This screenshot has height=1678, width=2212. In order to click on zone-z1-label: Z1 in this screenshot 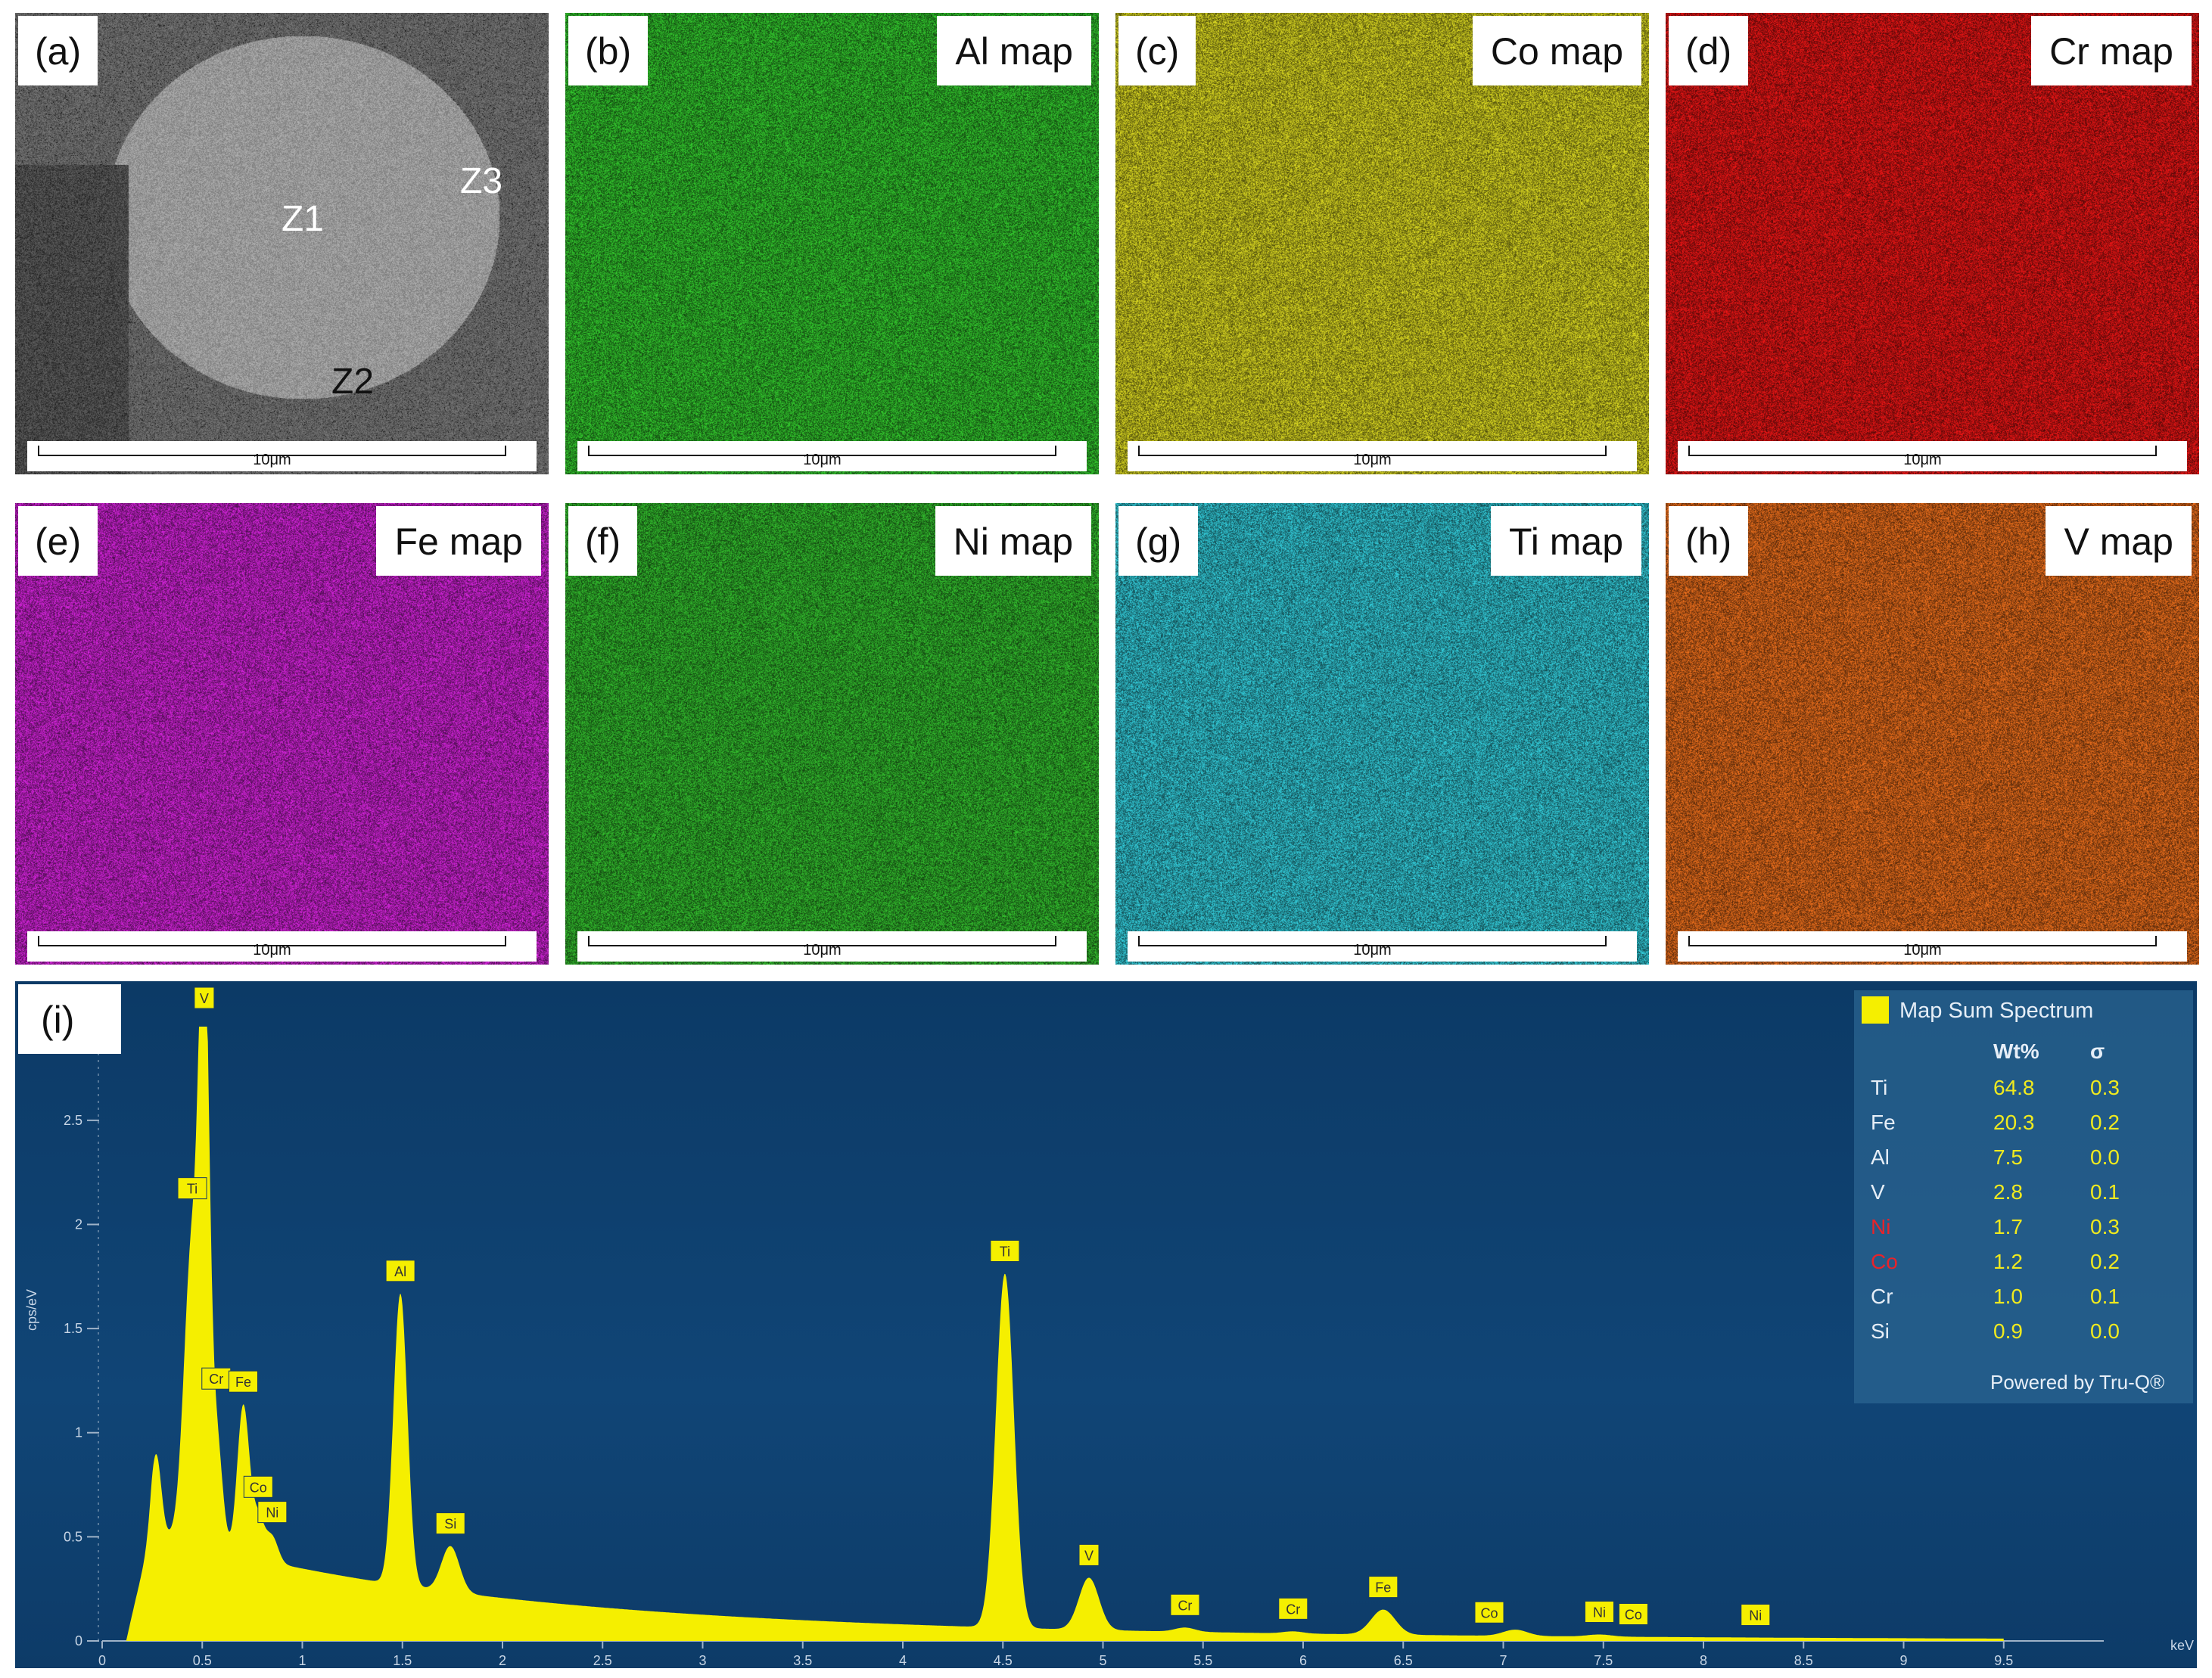, I will do `click(304, 219)`.